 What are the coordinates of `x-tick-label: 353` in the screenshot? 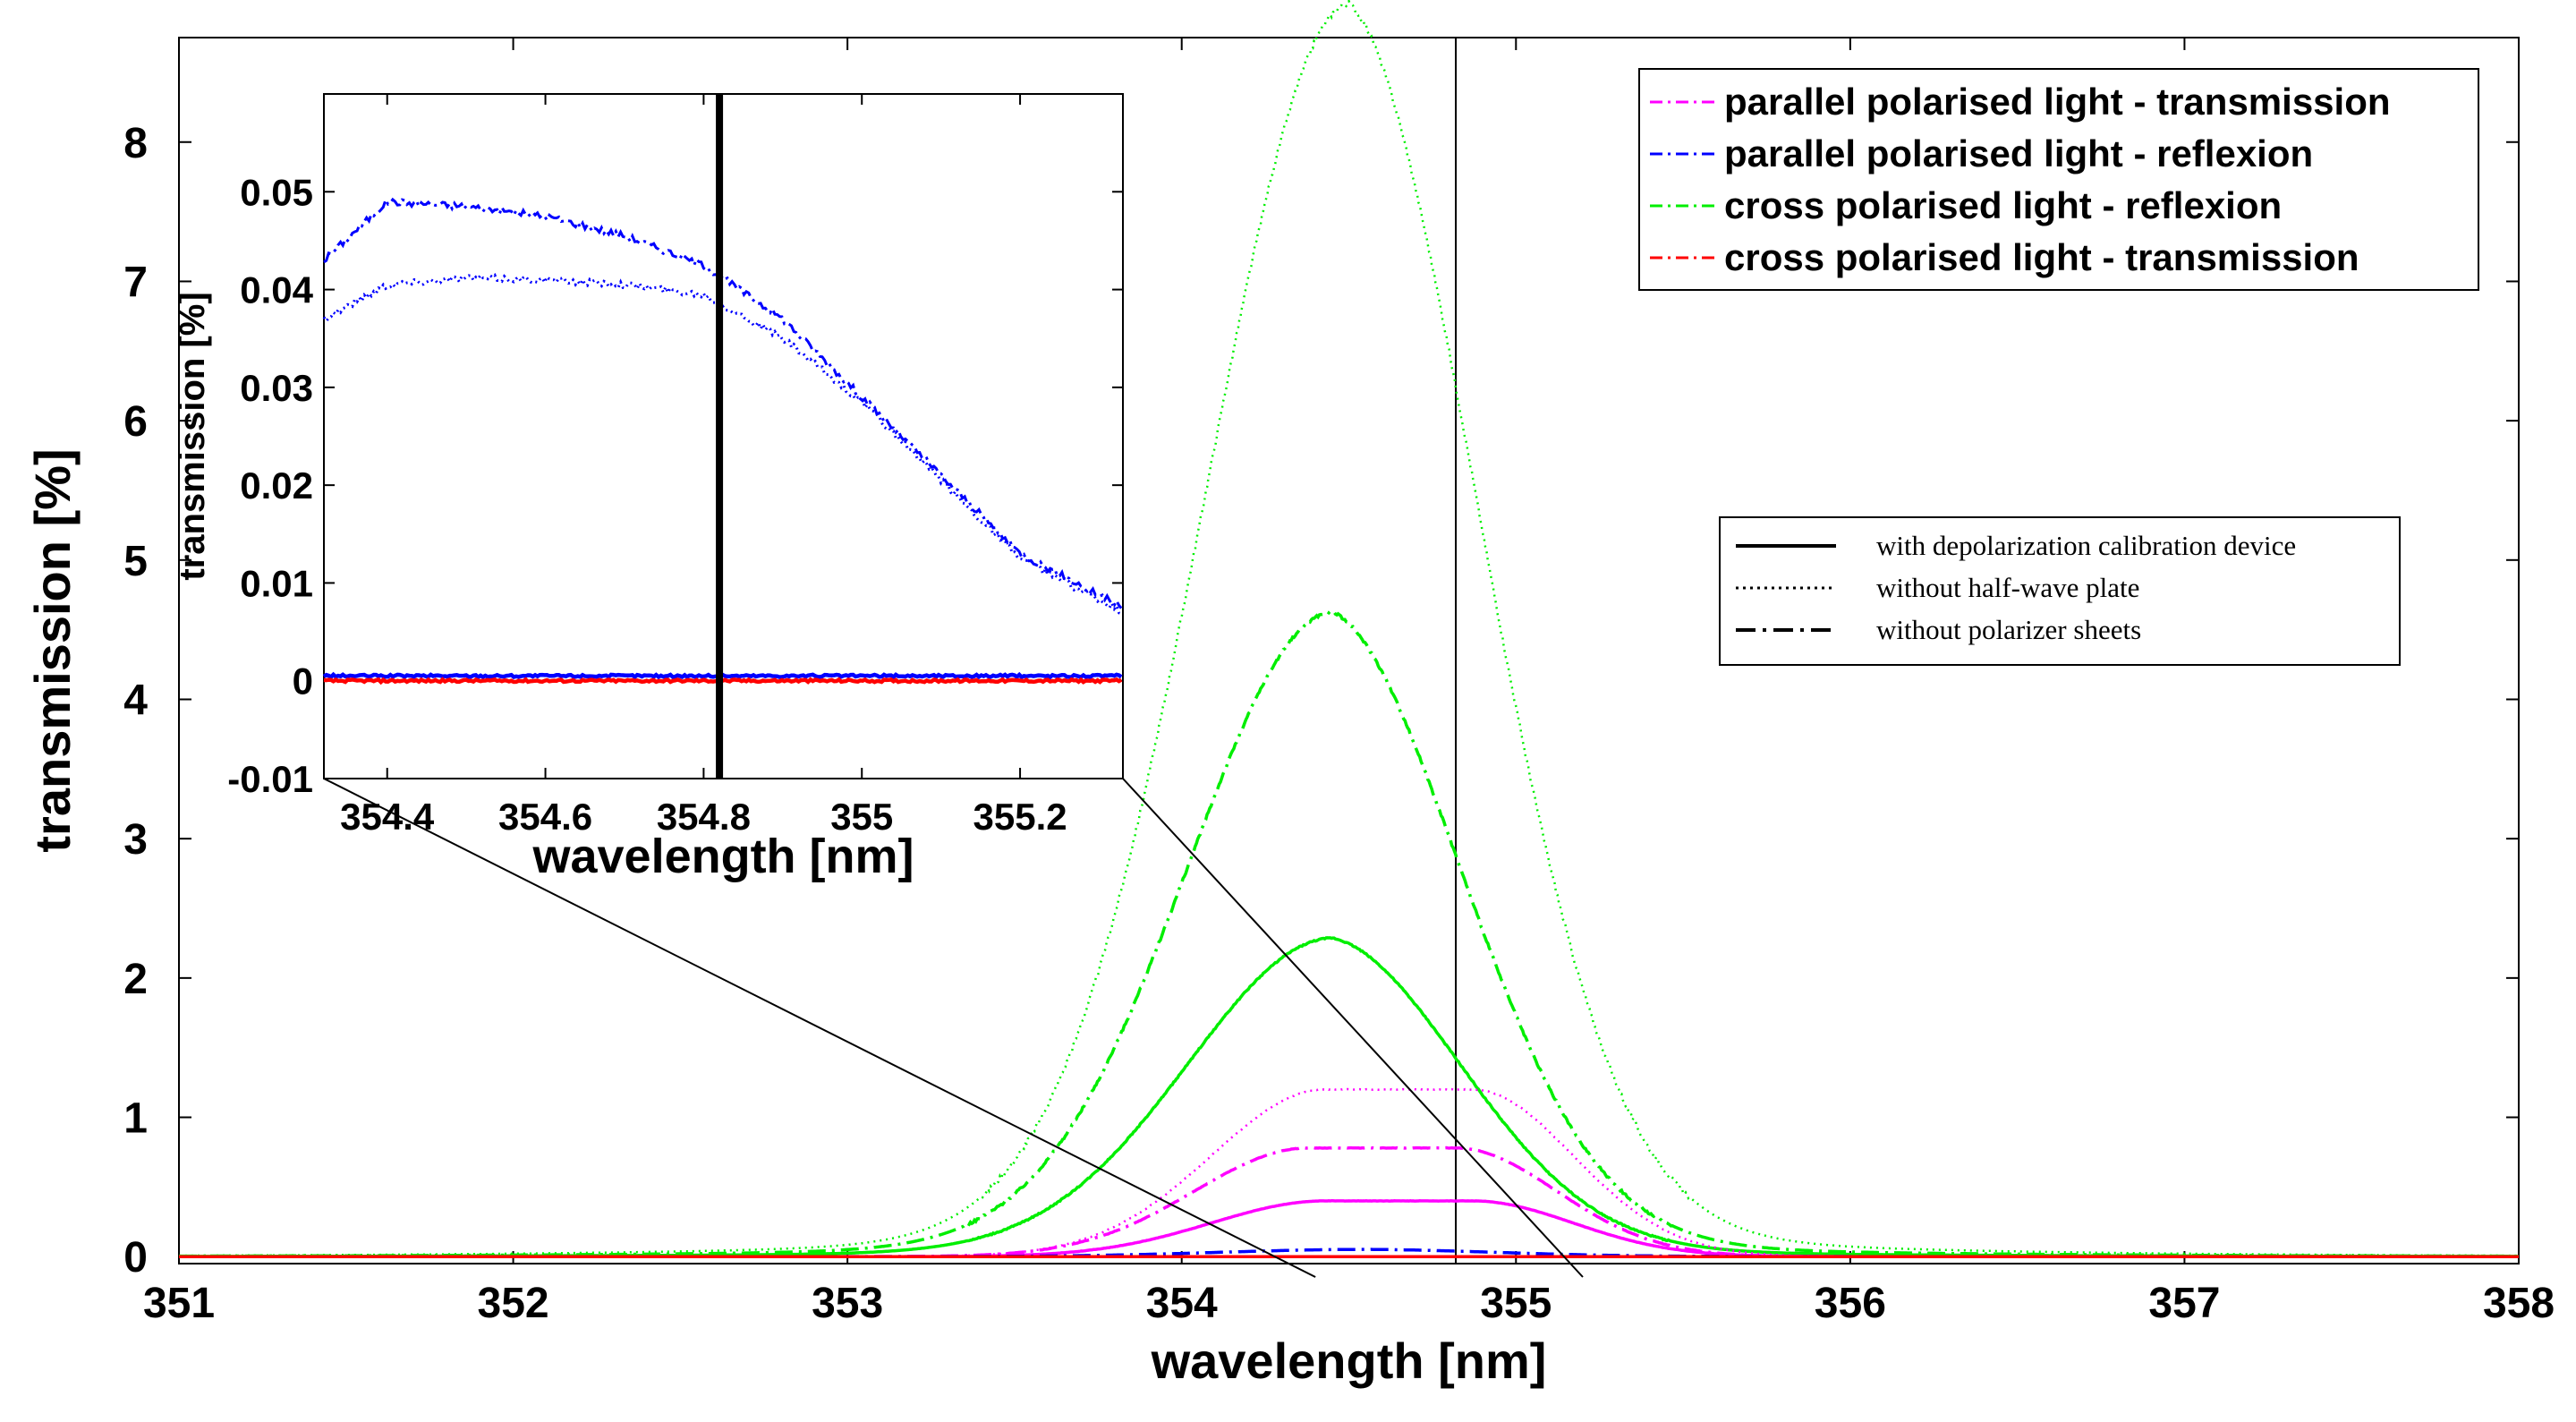 It's located at (847, 1303).